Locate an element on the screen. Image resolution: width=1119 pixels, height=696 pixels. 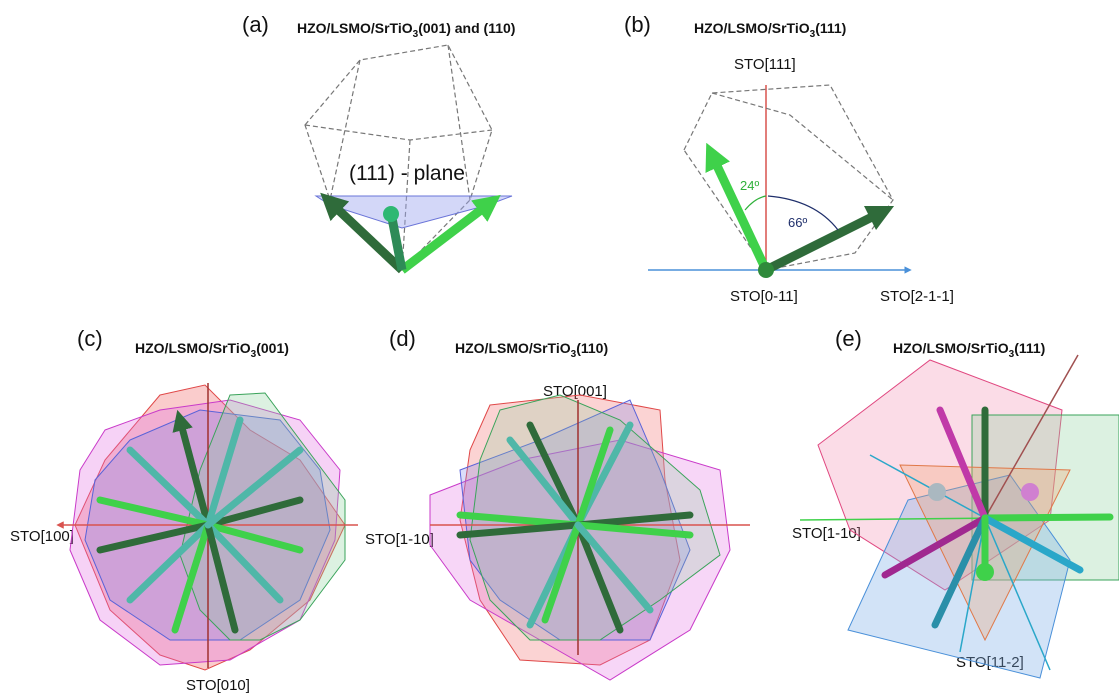
e-axis-brown is located at coordinates (1031, 436).